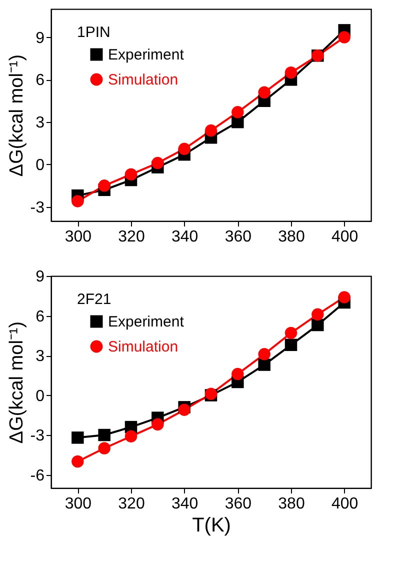 This screenshot has width=405, height=582. I want to click on y-tick-label: -6, so click(37, 475).